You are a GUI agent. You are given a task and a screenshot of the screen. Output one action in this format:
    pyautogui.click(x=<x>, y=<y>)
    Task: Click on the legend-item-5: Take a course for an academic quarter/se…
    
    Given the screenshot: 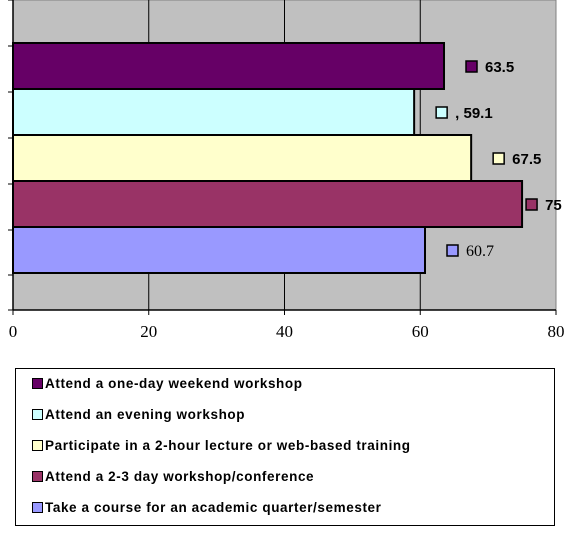 What is the action you would take?
    pyautogui.click(x=207, y=507)
    